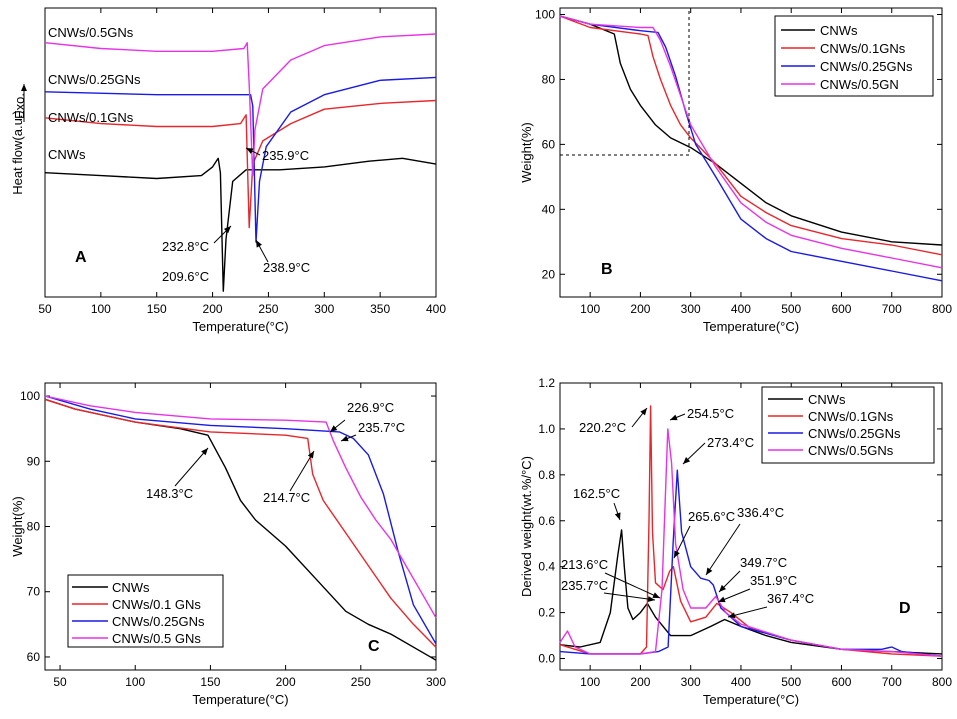 This screenshot has width=957, height=719. What do you see at coordinates (942, 682) in the screenshot?
I see `x-tick-label: 800` at bounding box center [942, 682].